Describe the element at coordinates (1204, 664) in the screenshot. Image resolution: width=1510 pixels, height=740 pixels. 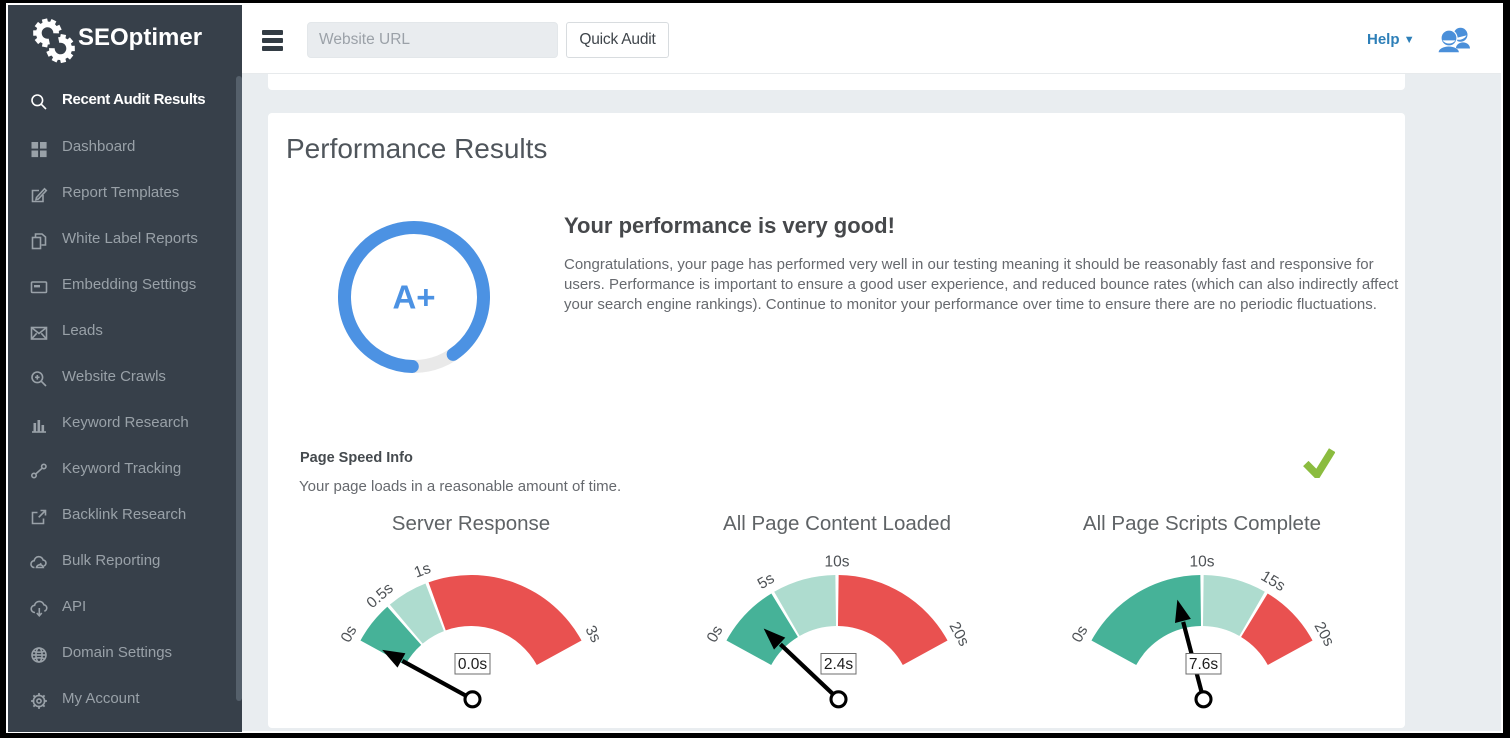
I see `svg-text: 7.6s` at that location.